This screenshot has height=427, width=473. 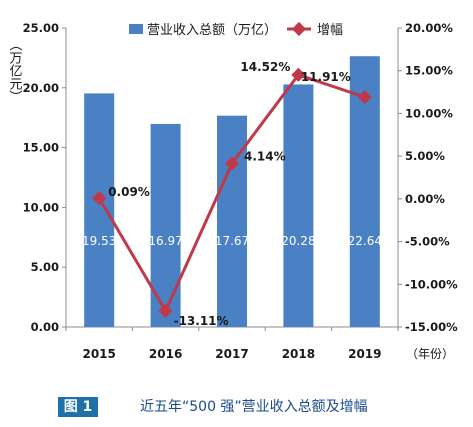 What do you see at coordinates (98, 354) in the screenshot?
I see `x-tick-label: 2015` at bounding box center [98, 354].